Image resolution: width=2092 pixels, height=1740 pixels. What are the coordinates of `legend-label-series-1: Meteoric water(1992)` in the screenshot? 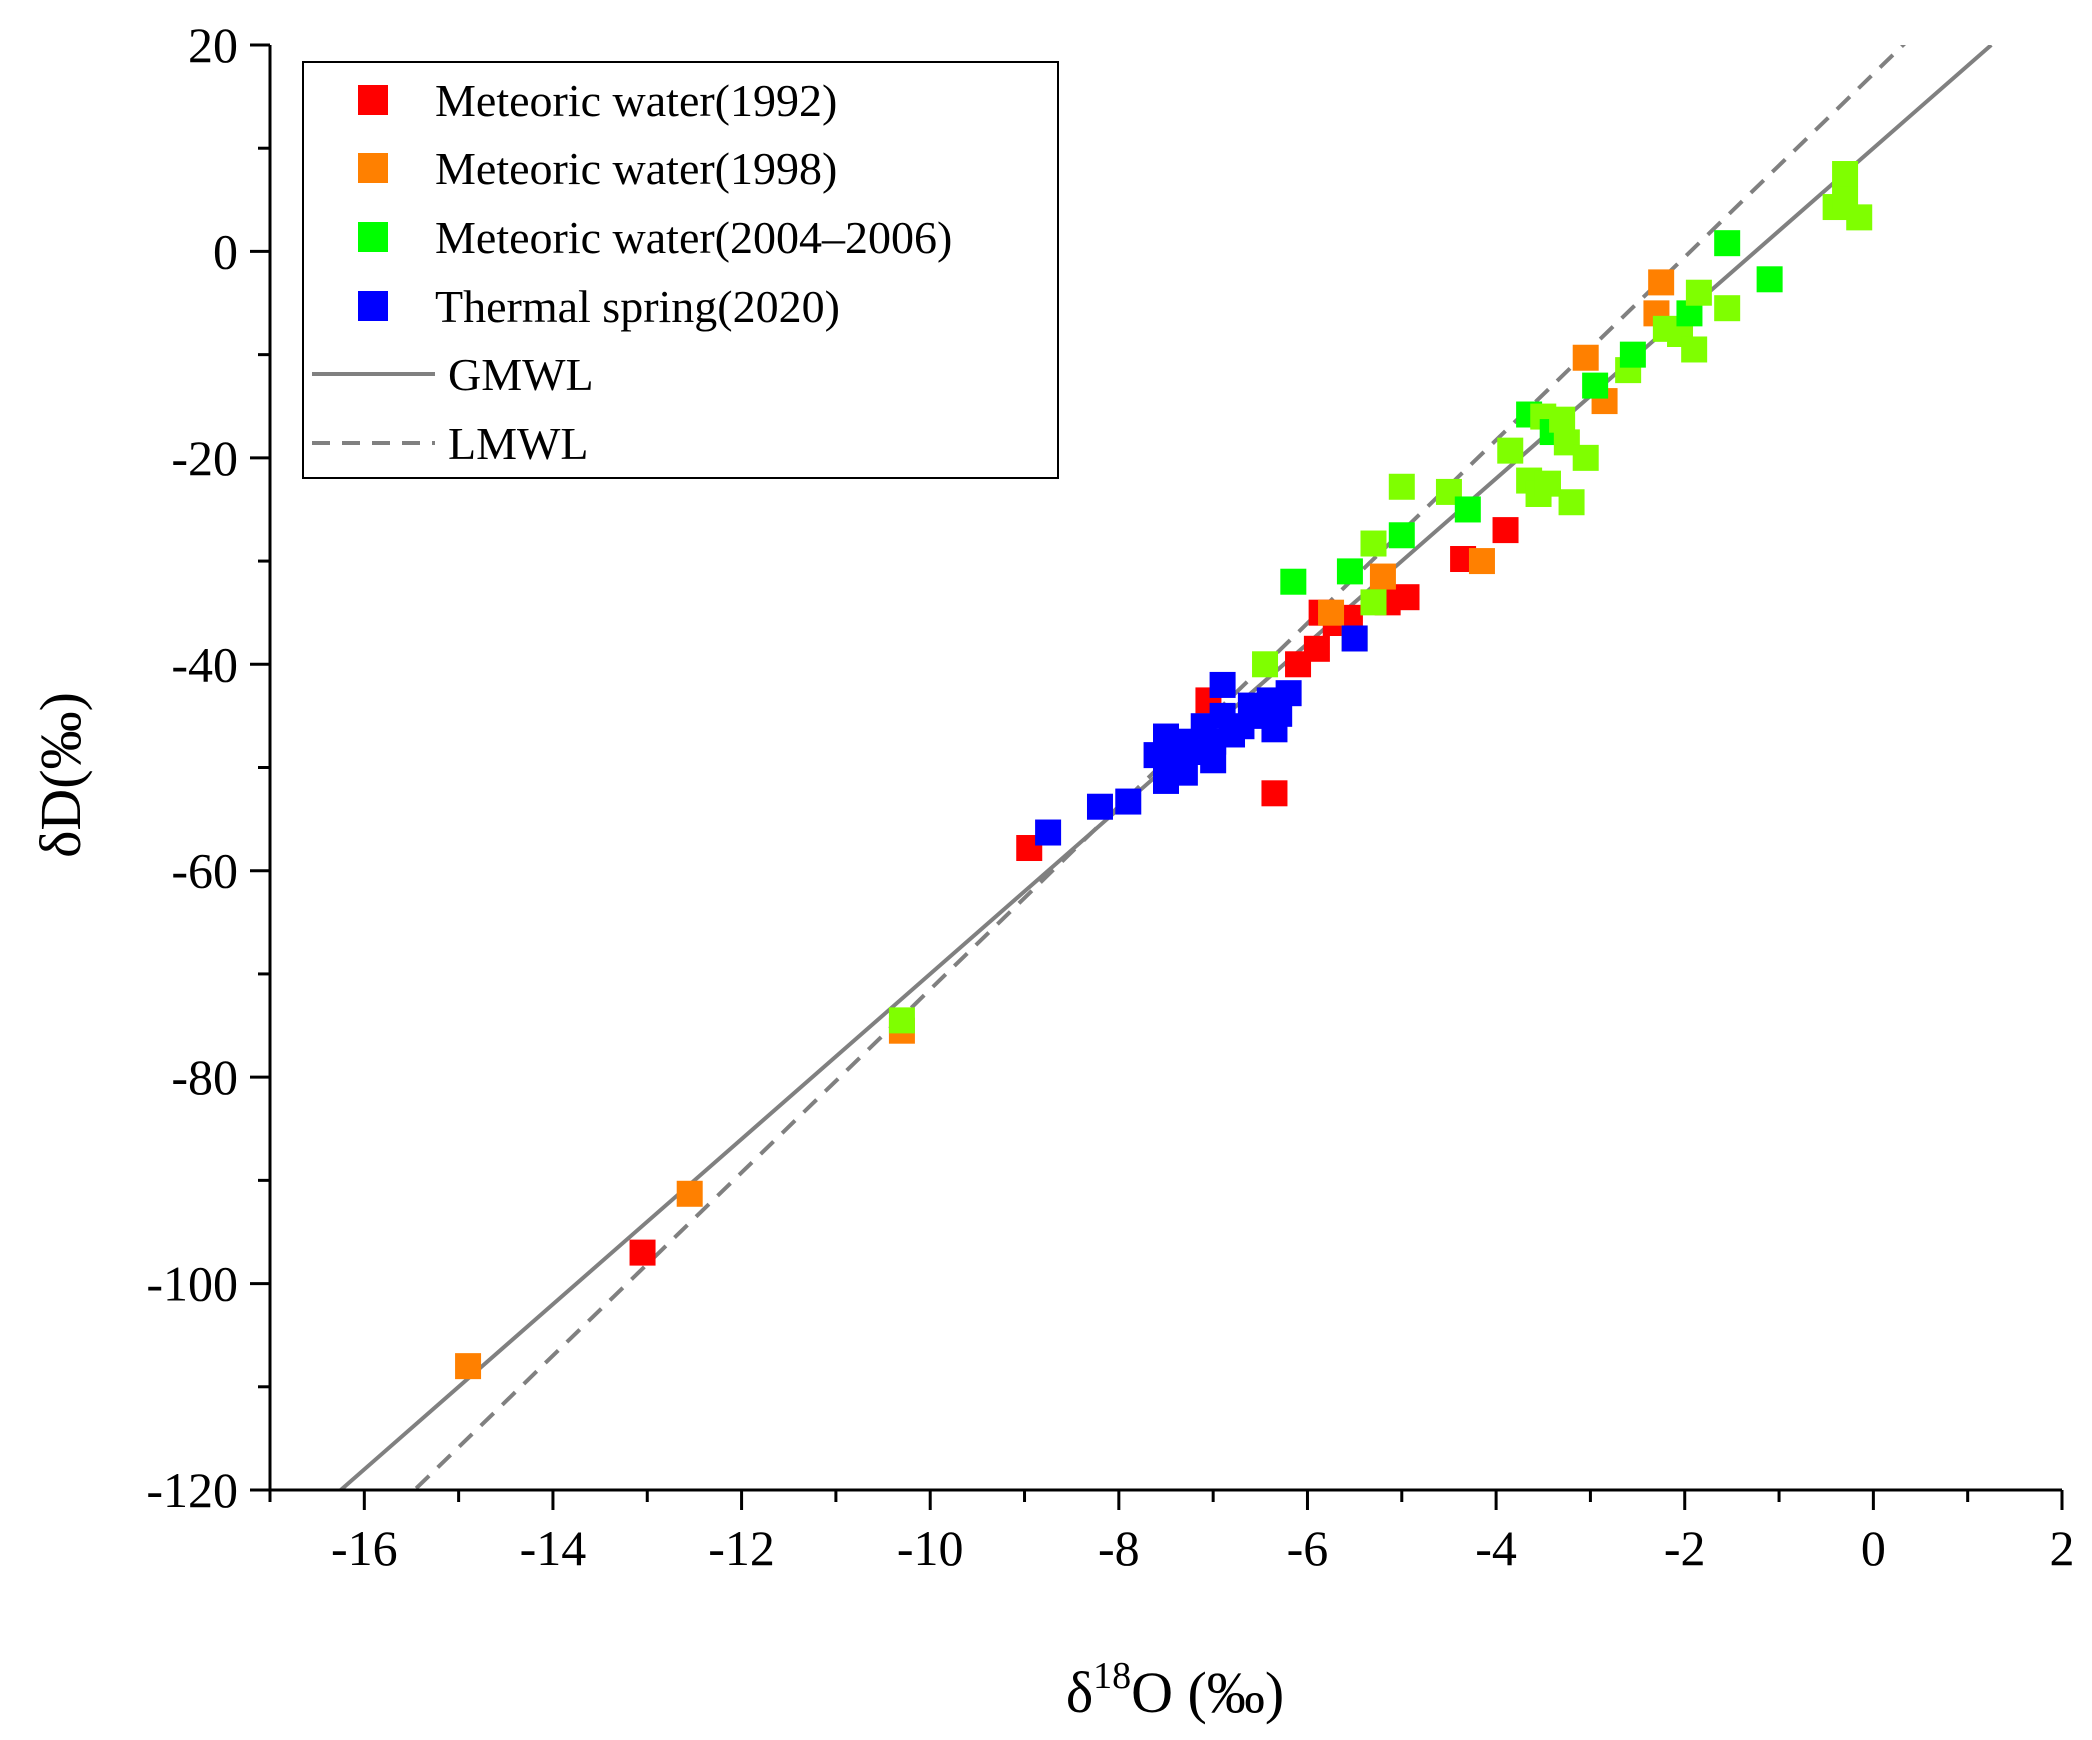 It's located at (636, 100).